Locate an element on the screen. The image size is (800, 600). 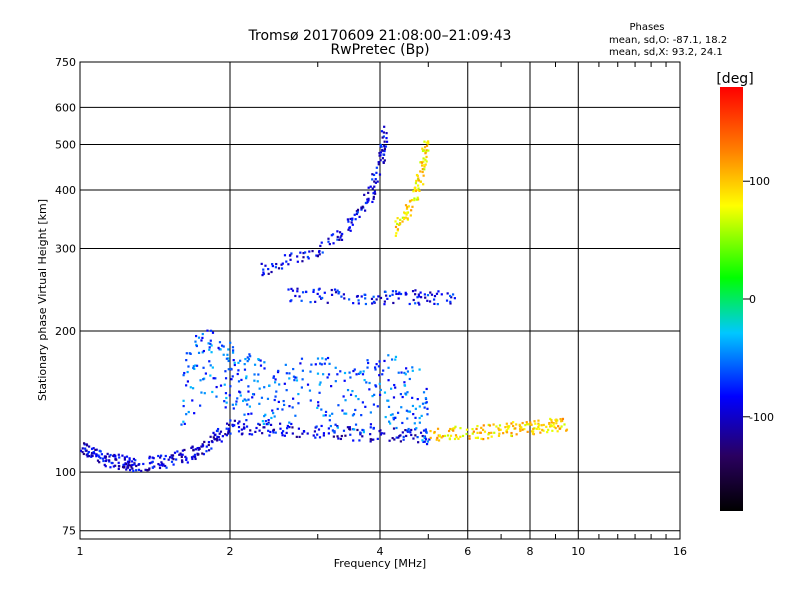
colorbar-tick-label: 100 is located at coordinates (759, 181).